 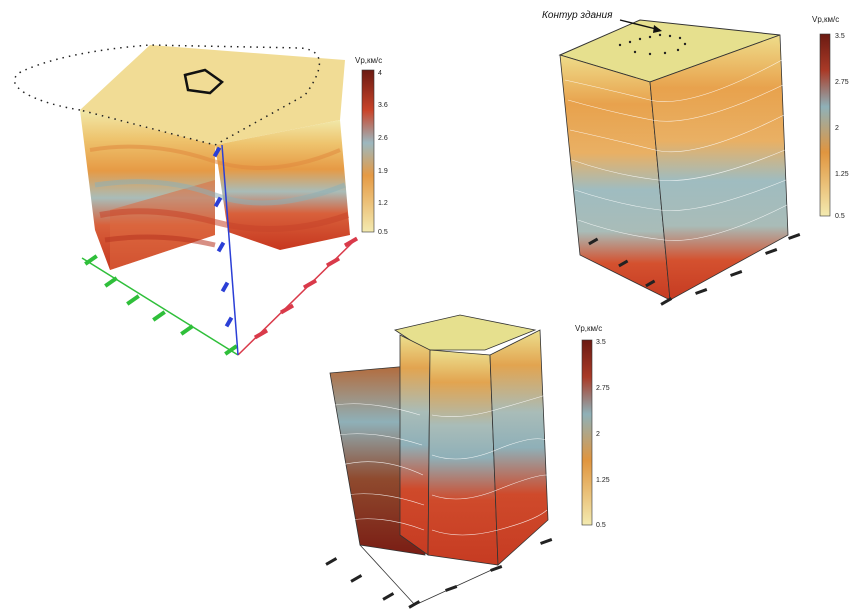 What do you see at coordinates (825, 19) in the screenshot?
I see `colorbar-b-title: Vp,км/с` at bounding box center [825, 19].